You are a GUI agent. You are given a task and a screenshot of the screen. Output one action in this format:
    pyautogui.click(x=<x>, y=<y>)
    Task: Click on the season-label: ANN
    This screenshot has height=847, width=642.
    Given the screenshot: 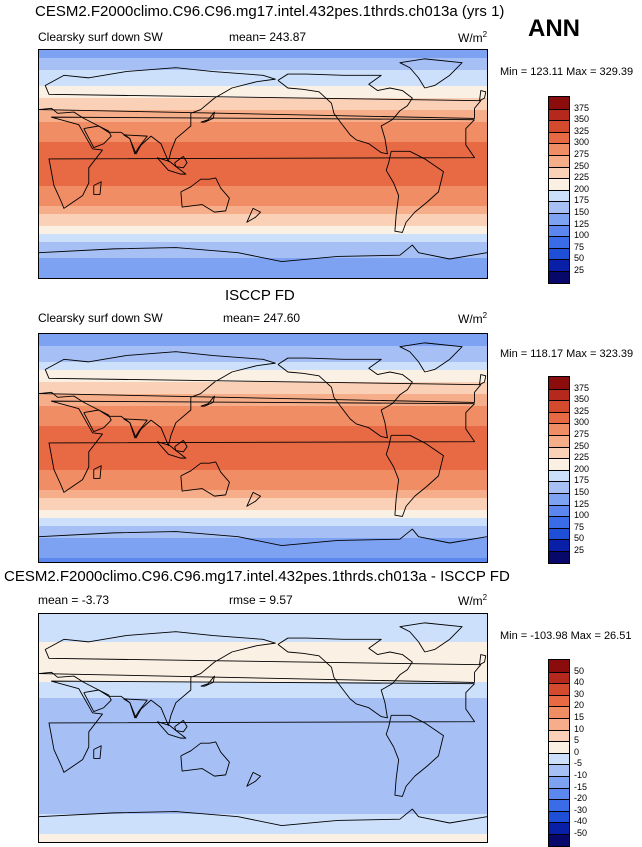 What is the action you would take?
    pyautogui.click(x=554, y=28)
    